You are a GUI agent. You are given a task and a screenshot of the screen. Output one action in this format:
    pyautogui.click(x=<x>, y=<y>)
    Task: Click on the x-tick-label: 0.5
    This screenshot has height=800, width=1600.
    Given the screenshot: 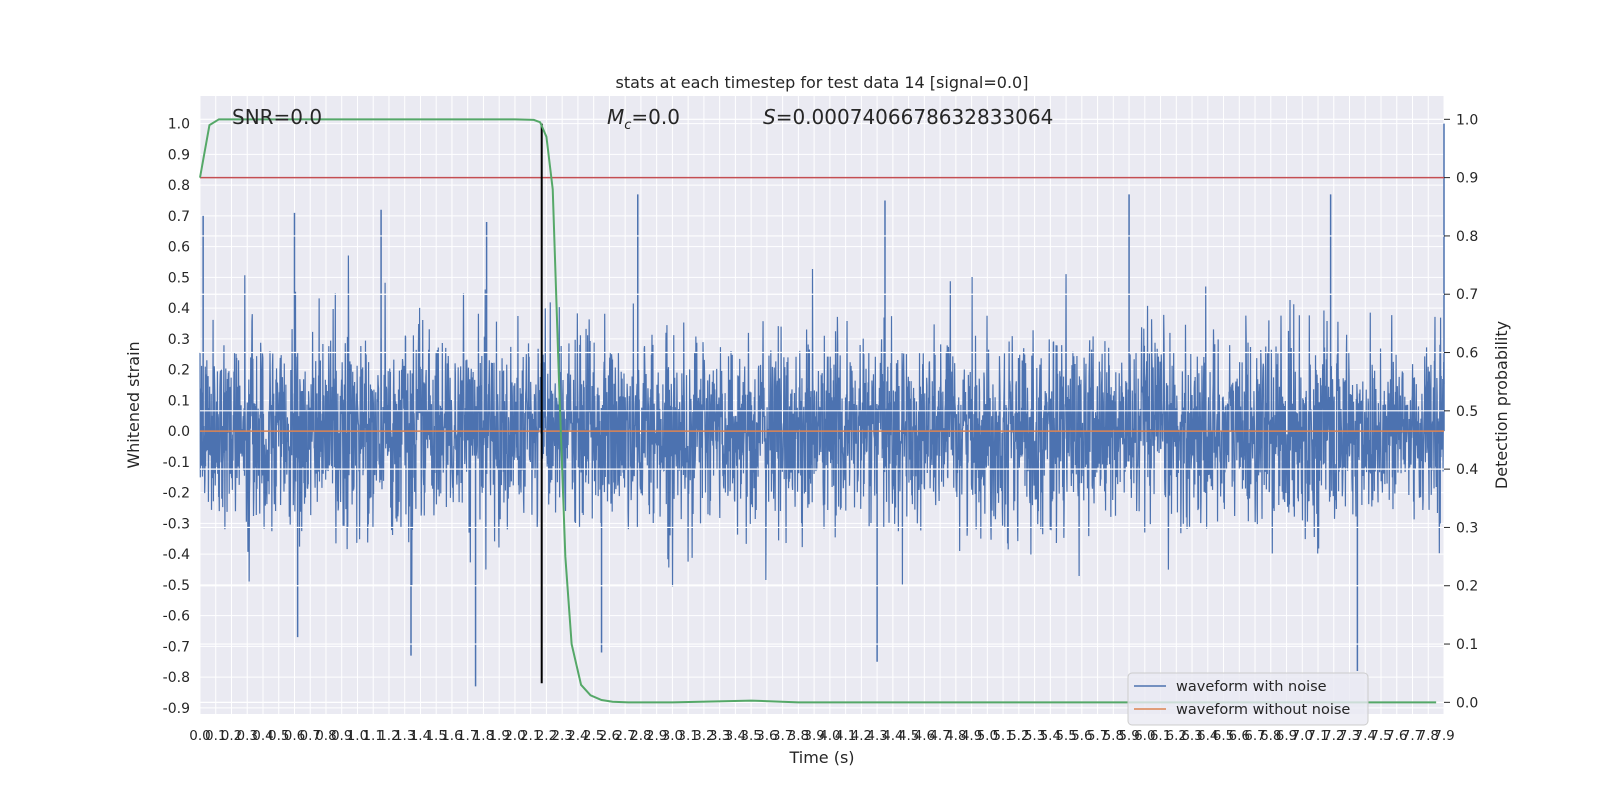 What is the action you would take?
    pyautogui.click(x=278, y=736)
    